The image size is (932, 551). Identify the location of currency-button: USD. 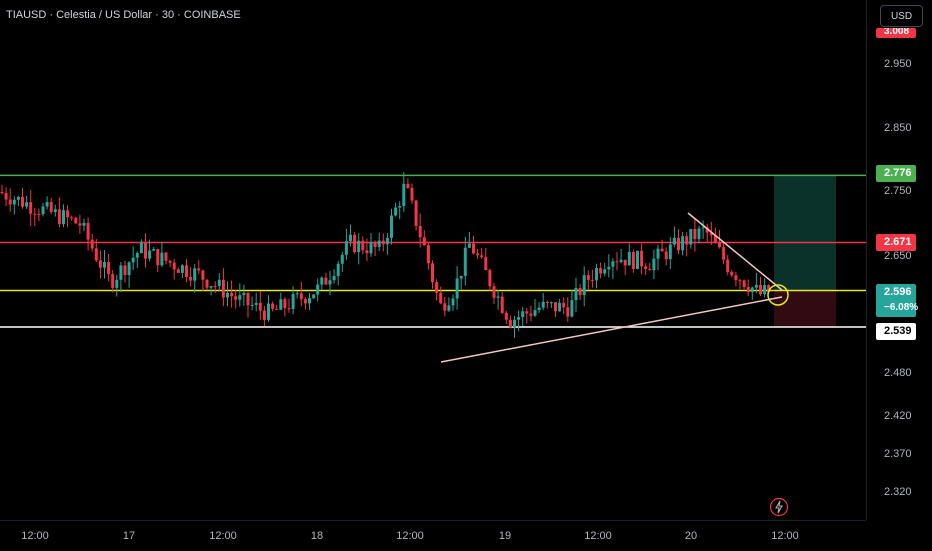
(901, 16).